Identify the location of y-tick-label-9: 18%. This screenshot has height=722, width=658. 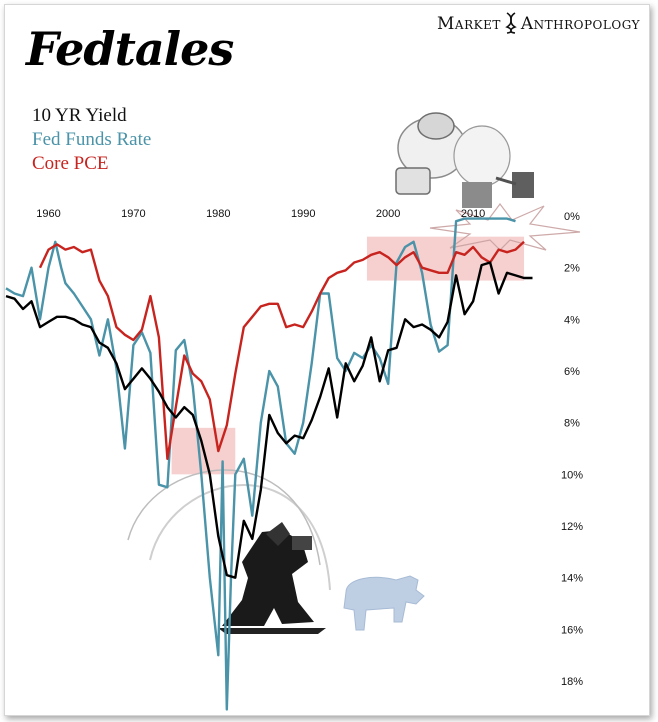
(572, 682).